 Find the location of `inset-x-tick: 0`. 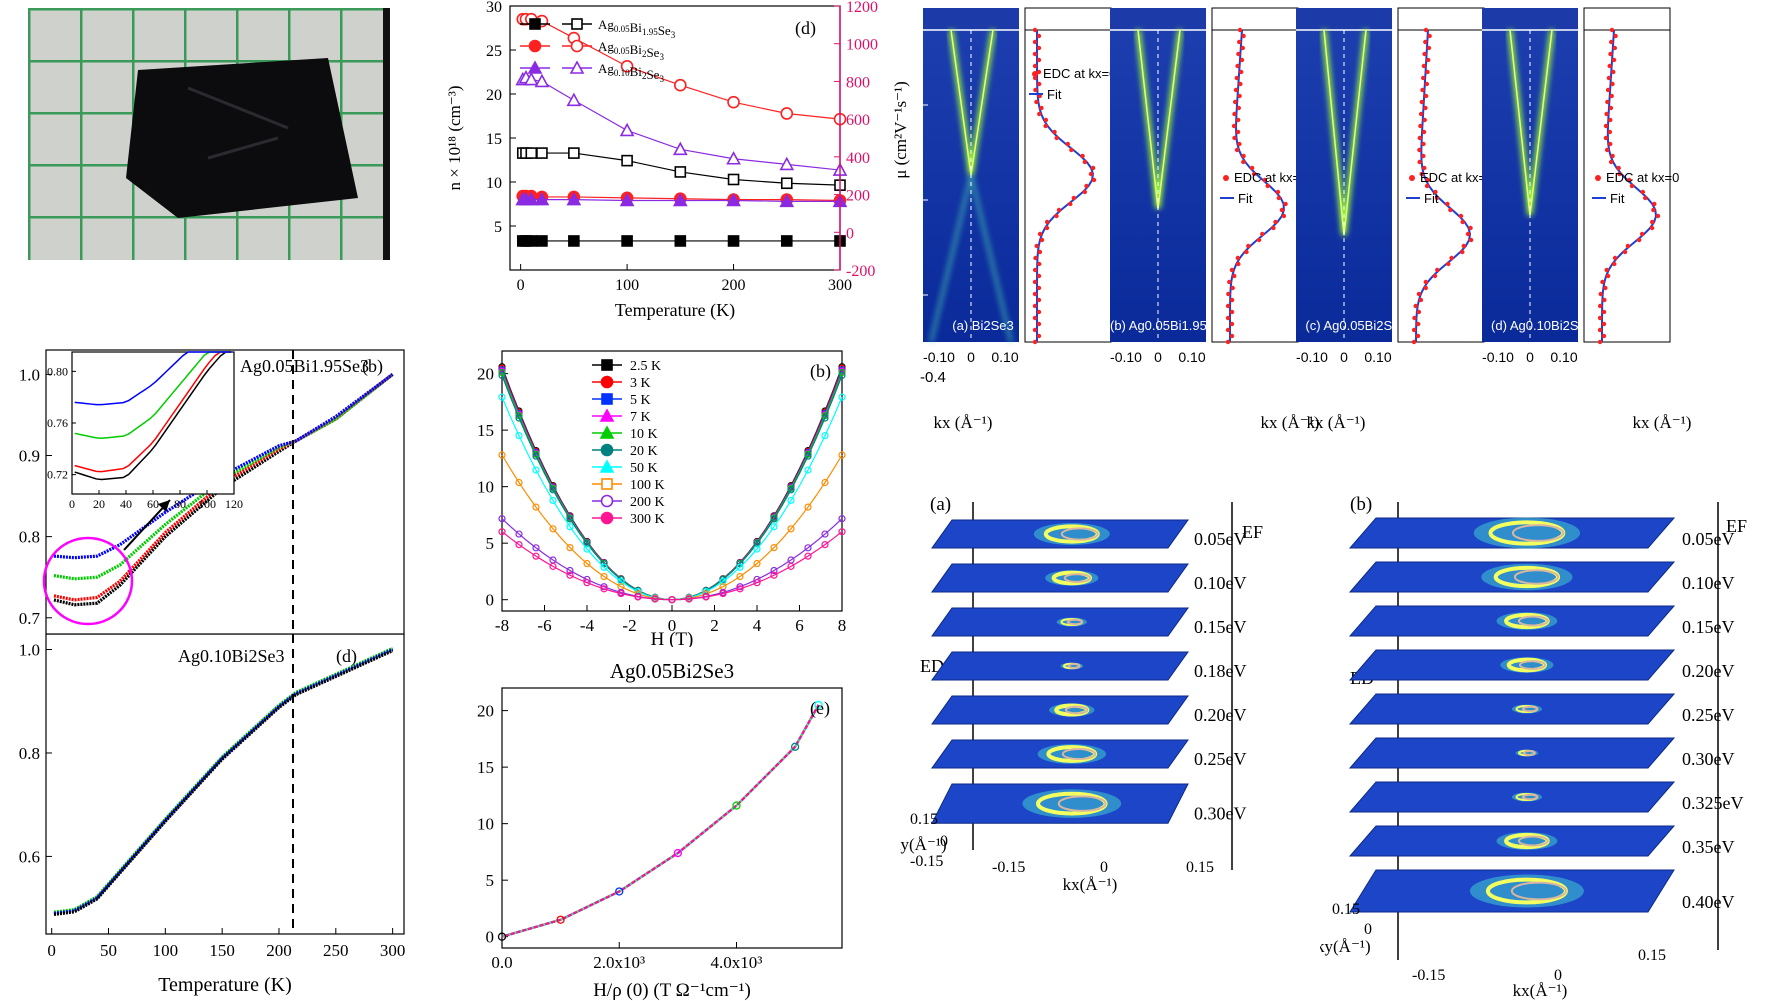

inset-x-tick: 0 is located at coordinates (72, 504).